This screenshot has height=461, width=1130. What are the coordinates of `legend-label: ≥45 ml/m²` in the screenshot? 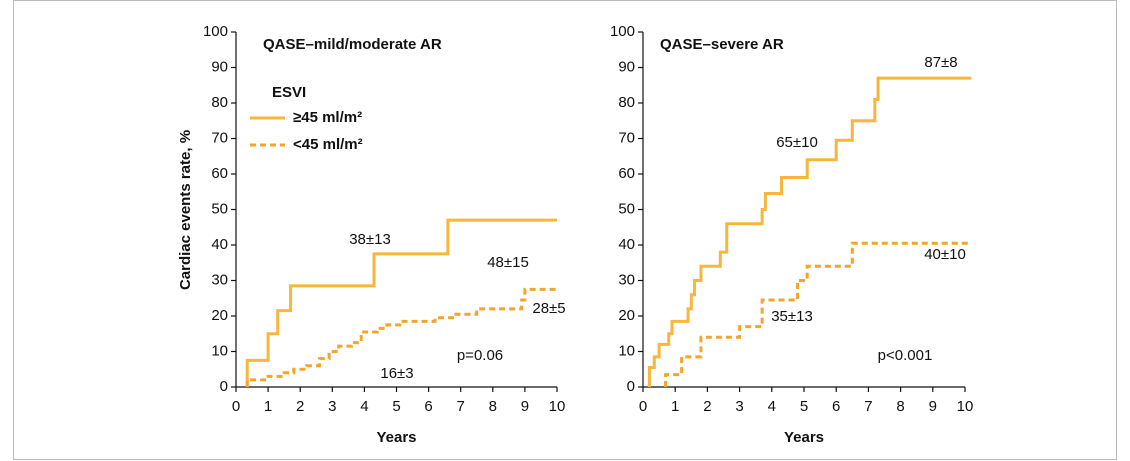 It's located at (327, 117).